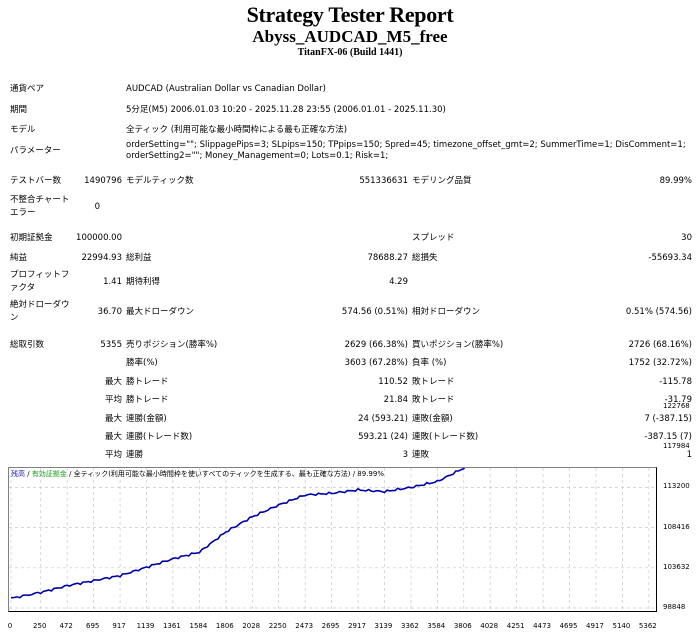 The height and width of the screenshot is (635, 700). Describe the element at coordinates (40, 626) in the screenshot. I see `x-tick-label: 250` at that location.